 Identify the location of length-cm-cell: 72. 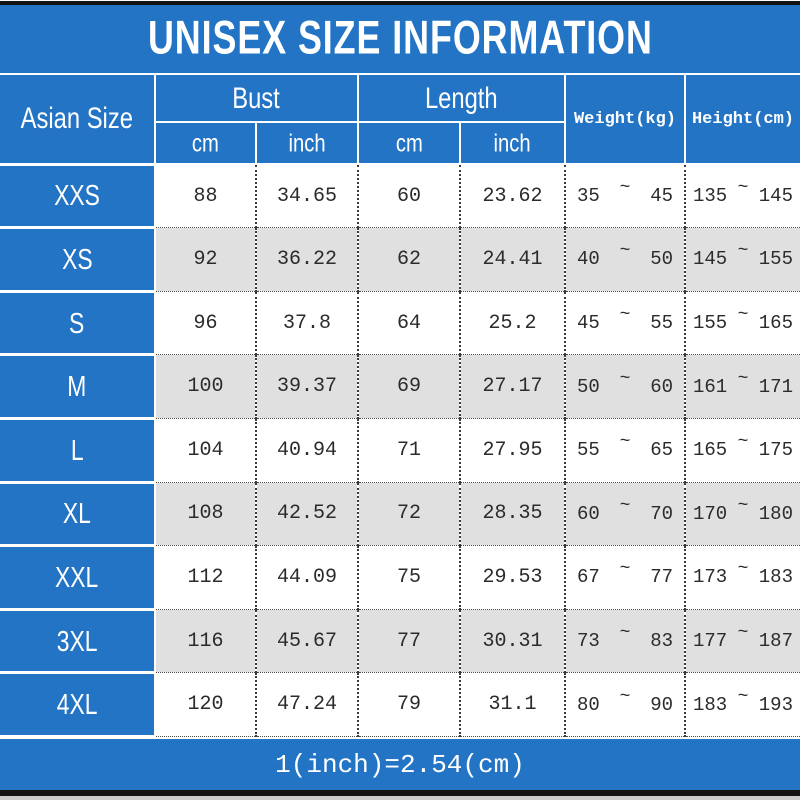
(408, 514).